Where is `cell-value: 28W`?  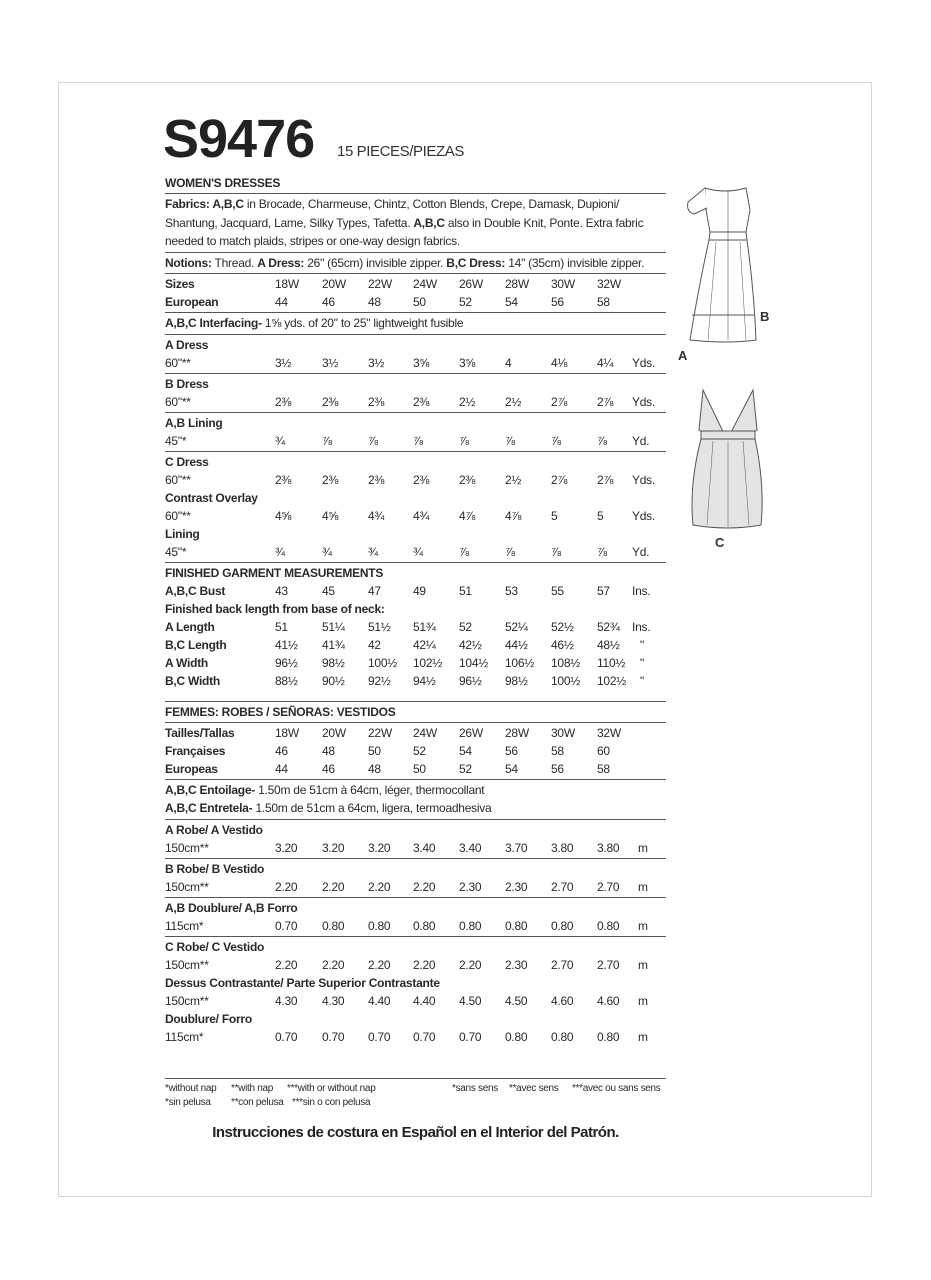 cell-value: 28W is located at coordinates (517, 284).